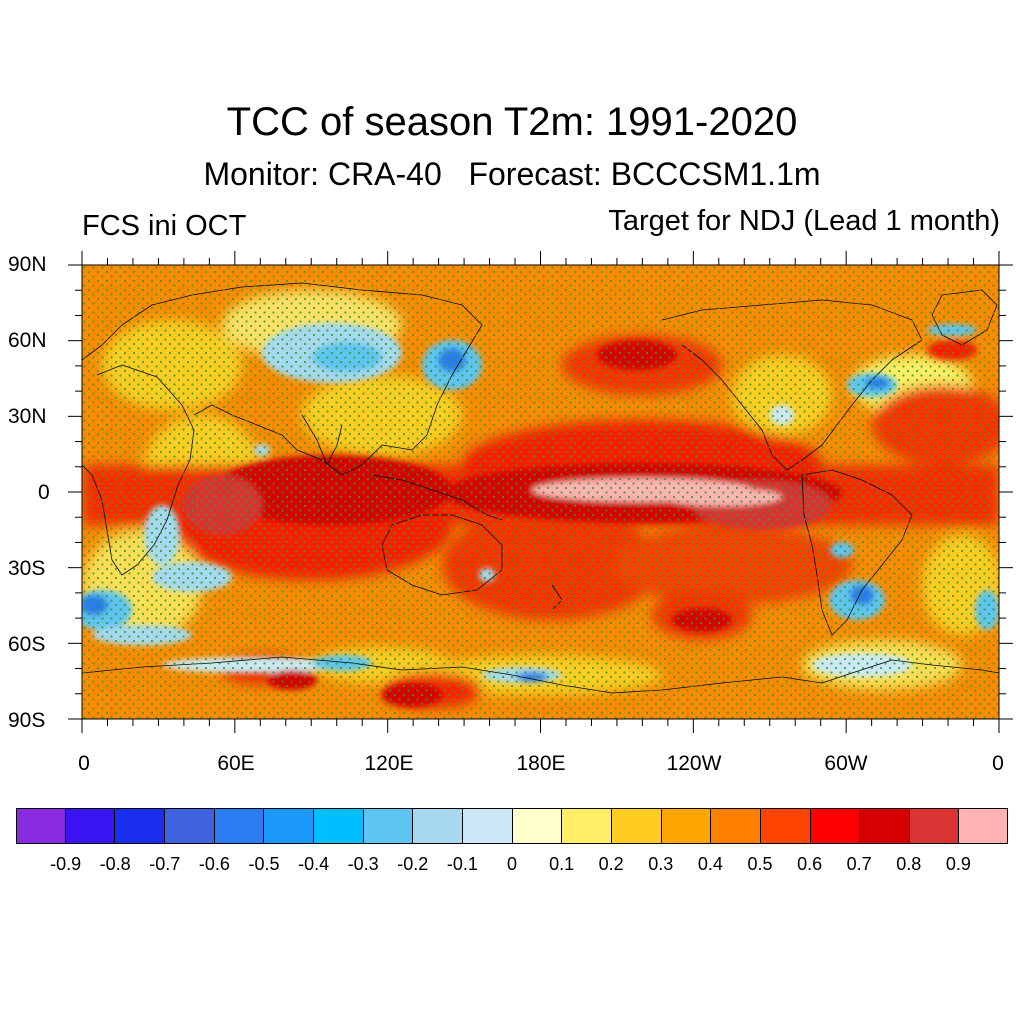 This screenshot has height=1024, width=1024. Describe the element at coordinates (760, 864) in the screenshot. I see `colorbar-label: 0.5` at that location.